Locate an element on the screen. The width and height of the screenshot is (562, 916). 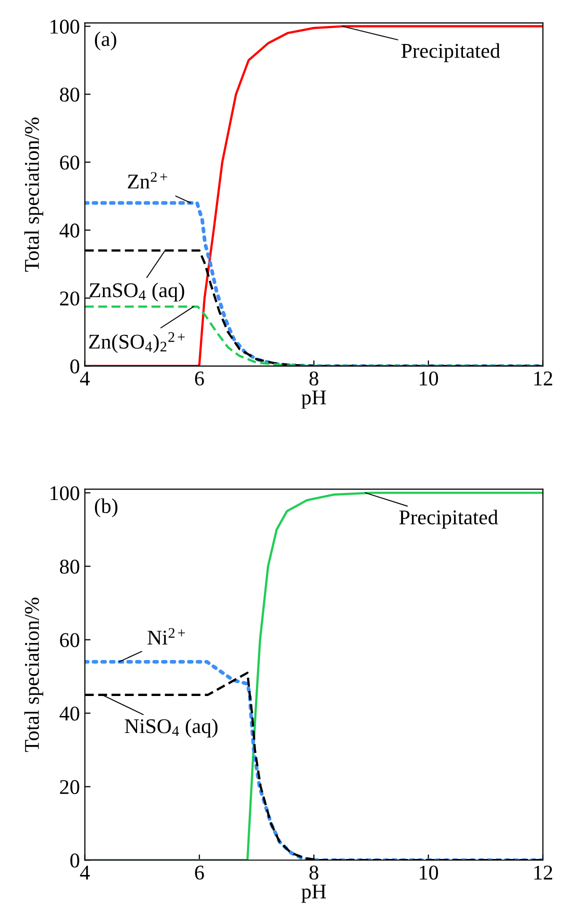
chart-title: (a) is located at coordinates (105, 40).